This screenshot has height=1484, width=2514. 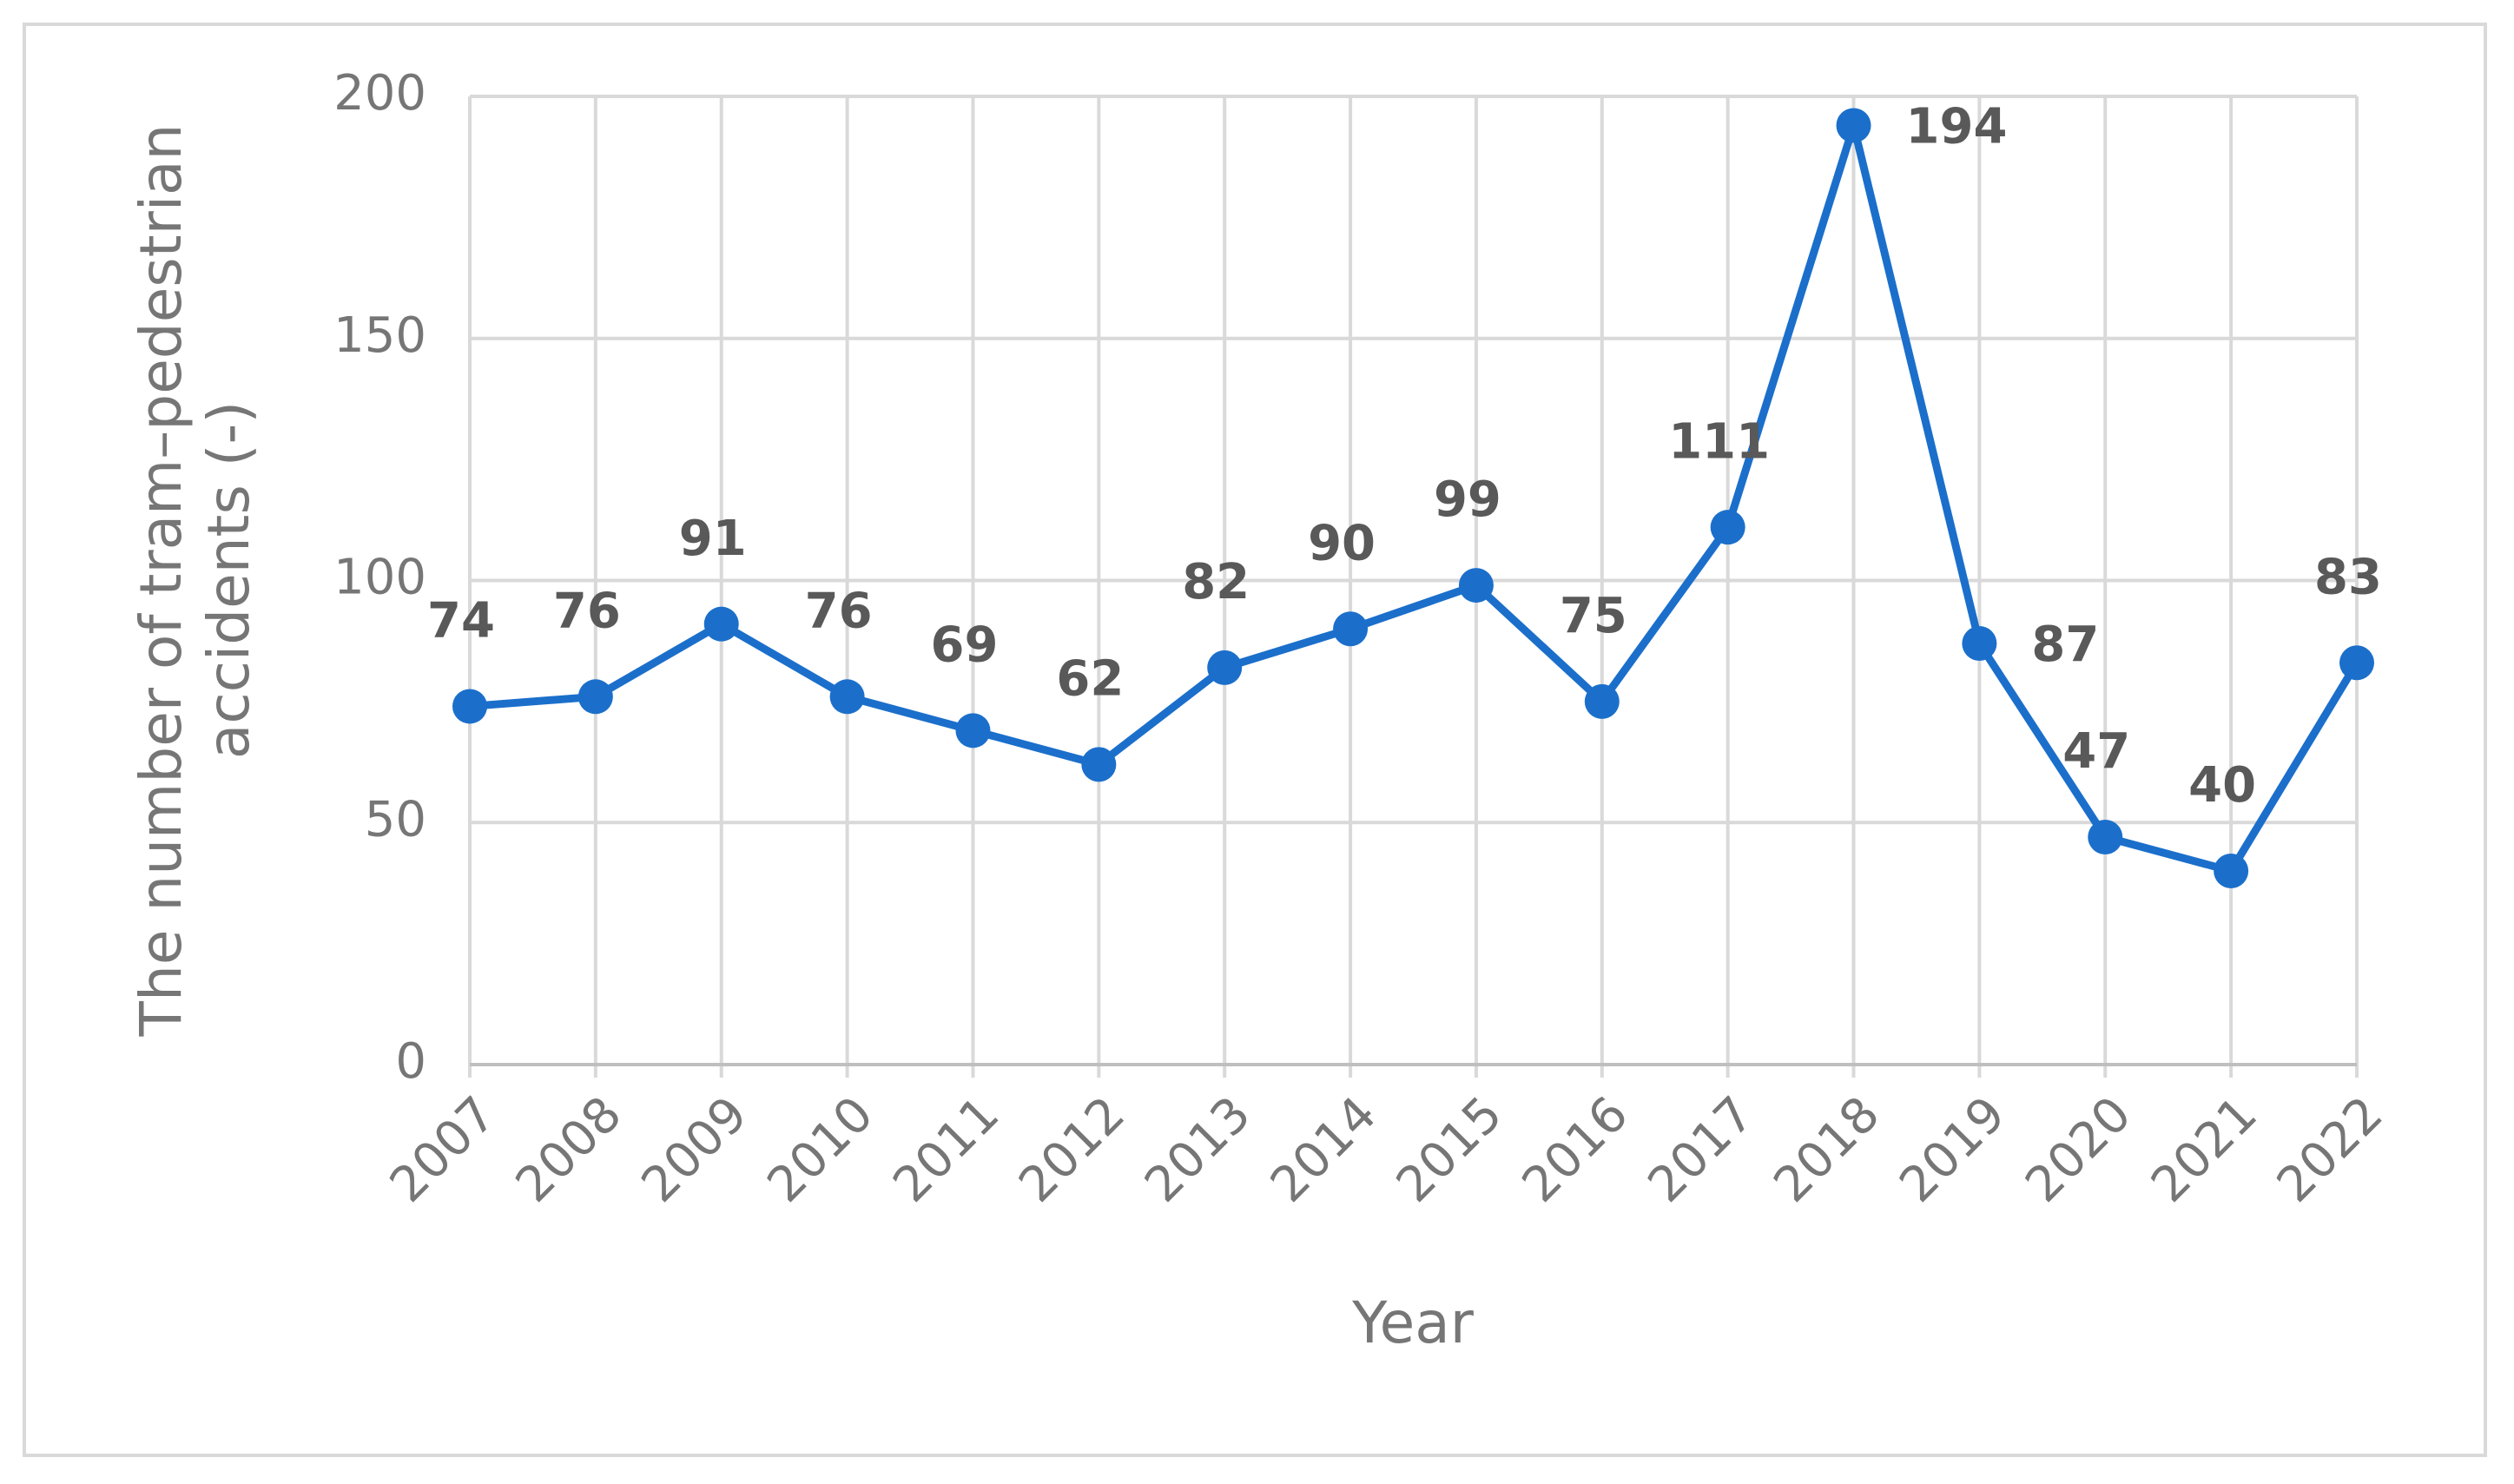 I want to click on x-tick-label: 2021, so click(x=2204, y=1150).